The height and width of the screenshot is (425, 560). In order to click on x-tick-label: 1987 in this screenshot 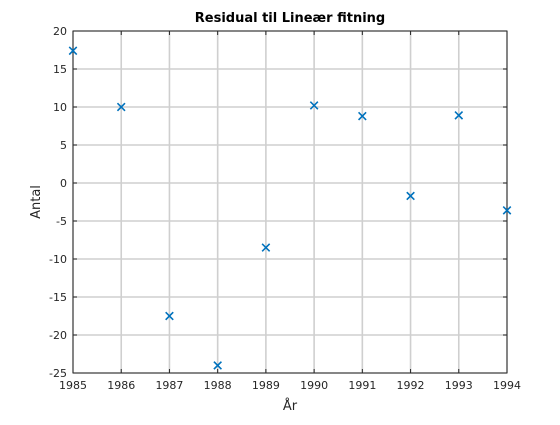, I will do `click(169, 385)`.